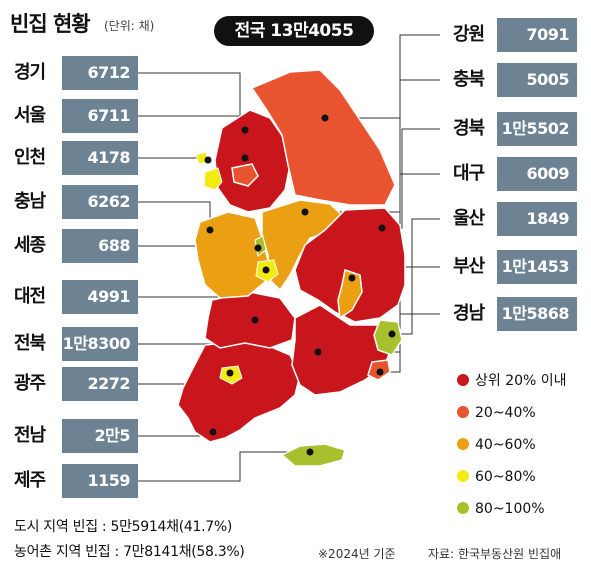 This screenshot has height=574, width=591. Describe the element at coordinates (357, 554) in the screenshot. I see `basis-note: ※2024년 기준` at that location.